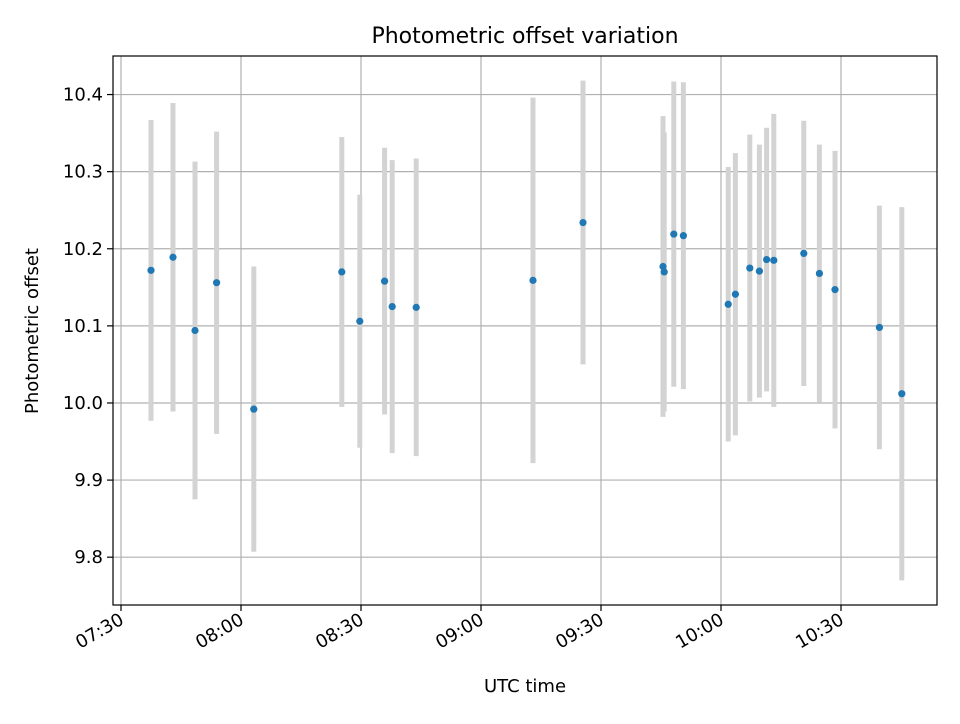 This screenshot has width=960, height=724. What do you see at coordinates (88, 480) in the screenshot?
I see `y-tick-label: 9.9` at bounding box center [88, 480].